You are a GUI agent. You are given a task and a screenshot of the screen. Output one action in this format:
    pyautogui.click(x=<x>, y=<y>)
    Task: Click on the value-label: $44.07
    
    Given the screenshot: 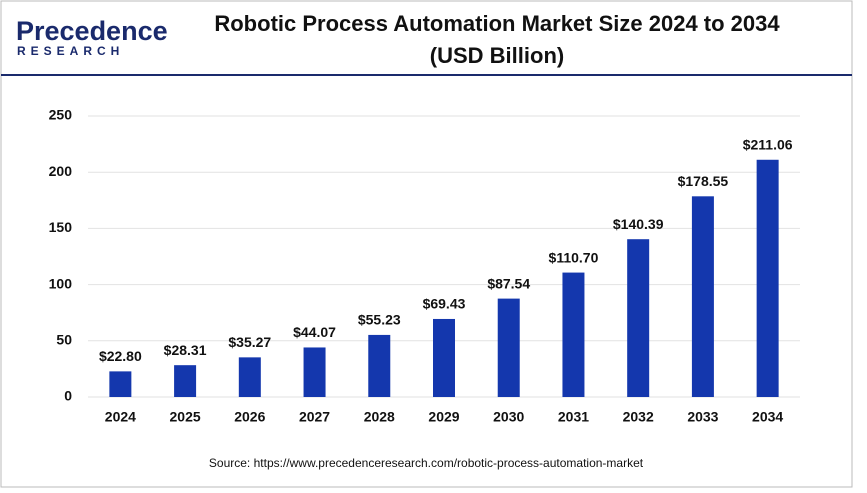 What is the action you would take?
    pyautogui.click(x=314, y=332)
    